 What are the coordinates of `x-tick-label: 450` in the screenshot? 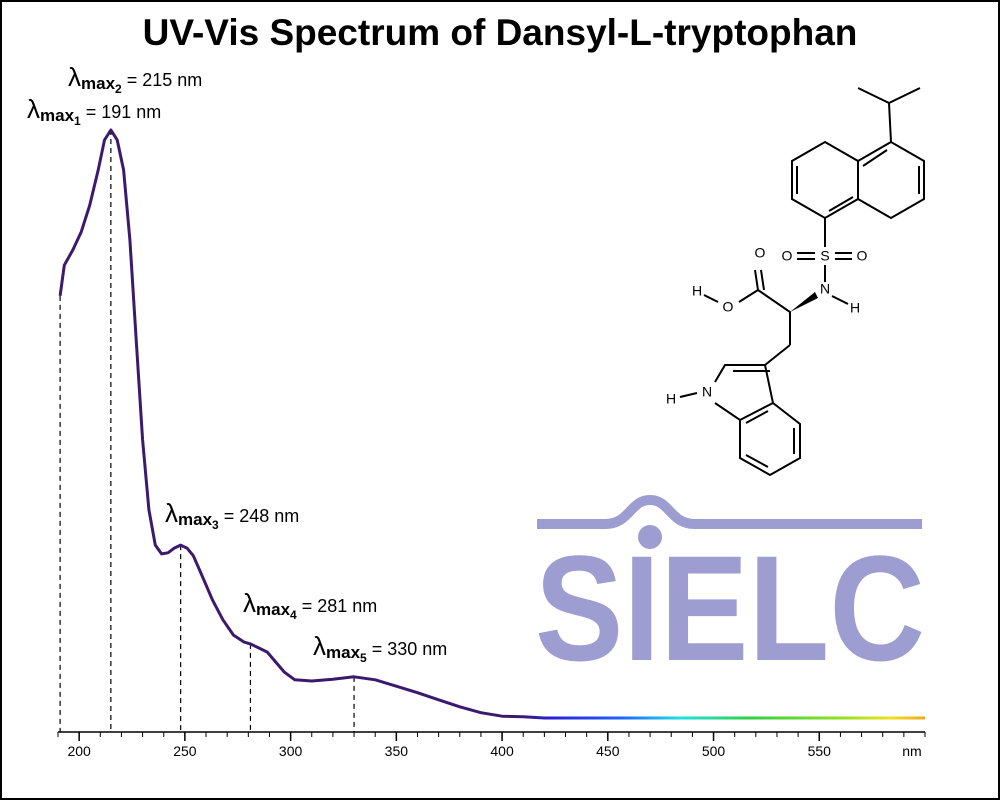 It's located at (608, 751).